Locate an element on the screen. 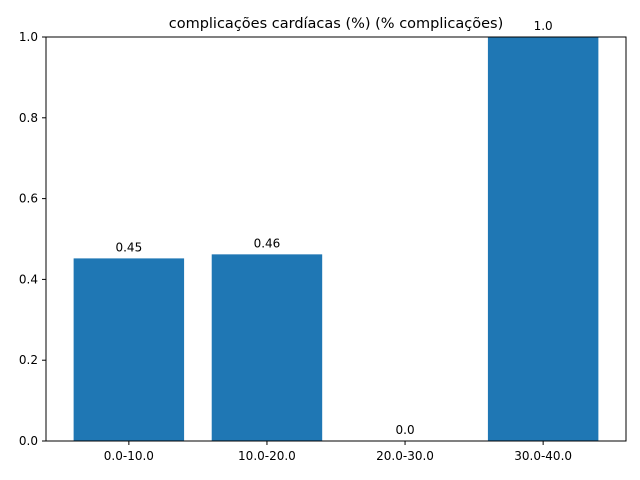  bar-30.0-40.0 is located at coordinates (543, 239).